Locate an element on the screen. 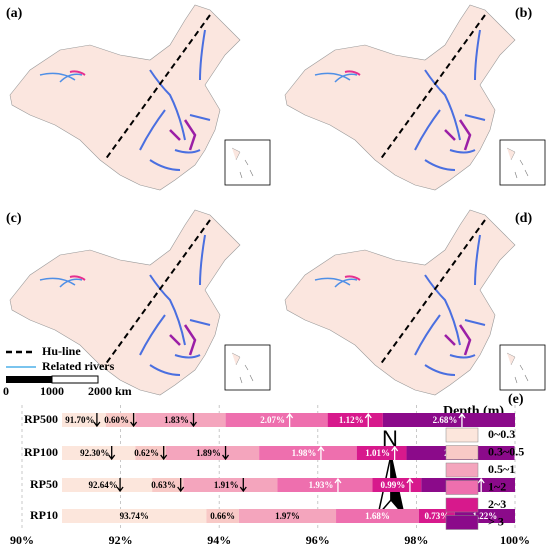 This screenshot has width=550, height=549. data-label: 92.30% is located at coordinates (94, 453).